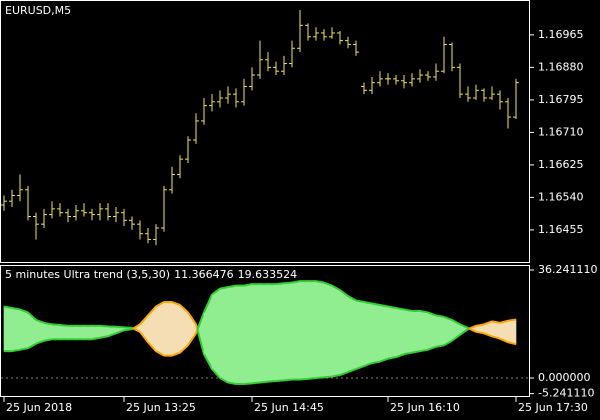  I want to click on y-tick-label: 1.16540, so click(561, 196).